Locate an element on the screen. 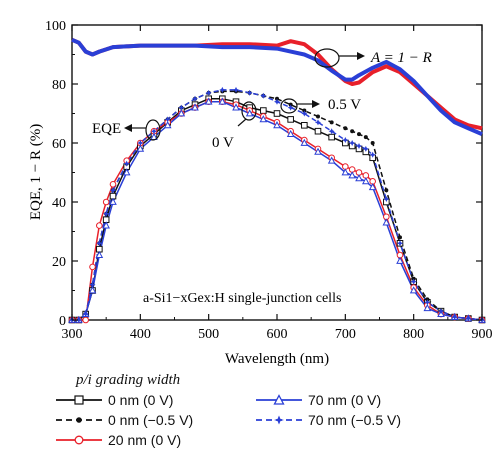 This screenshot has height=464, width=500. v0-ellipse is located at coordinates (249, 111).